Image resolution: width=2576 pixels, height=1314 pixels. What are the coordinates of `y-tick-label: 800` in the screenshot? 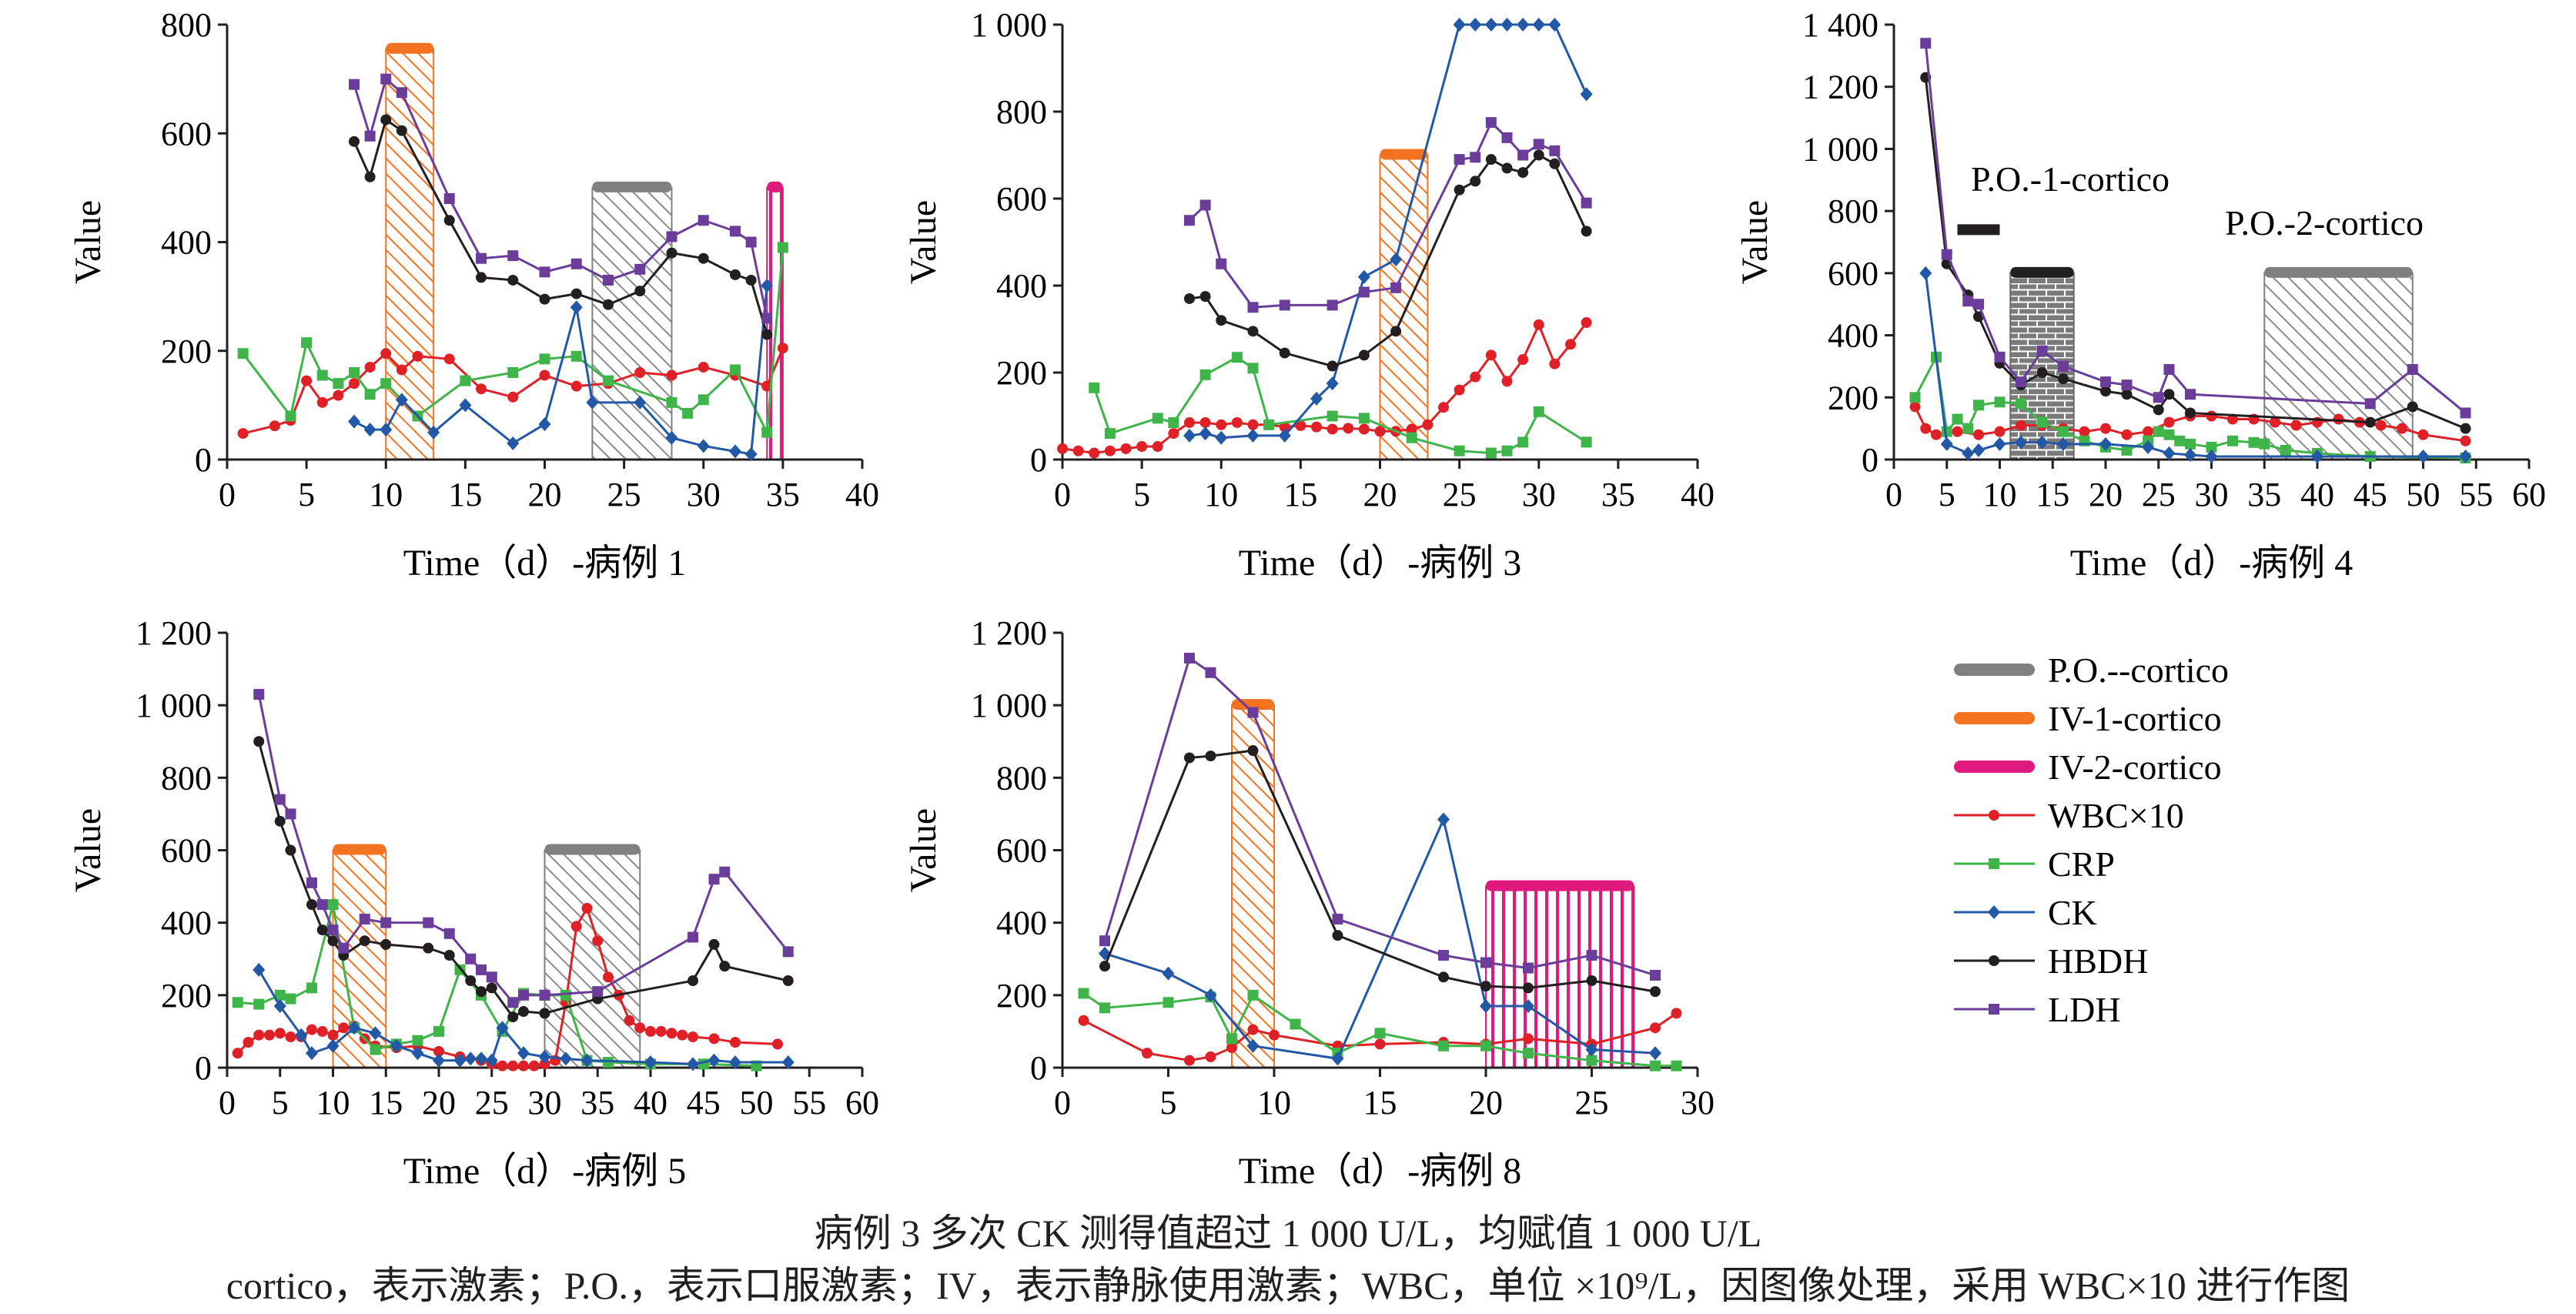 It's located at (187, 25).